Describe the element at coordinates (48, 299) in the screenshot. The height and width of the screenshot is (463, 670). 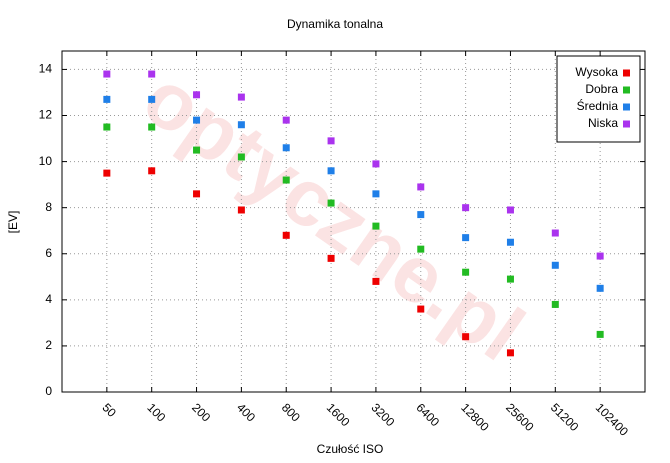
I see `y-tick-label: 4` at that location.